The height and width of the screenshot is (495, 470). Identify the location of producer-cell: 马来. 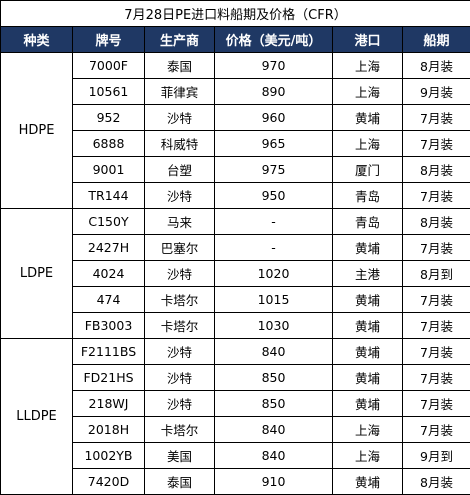
(179, 221).